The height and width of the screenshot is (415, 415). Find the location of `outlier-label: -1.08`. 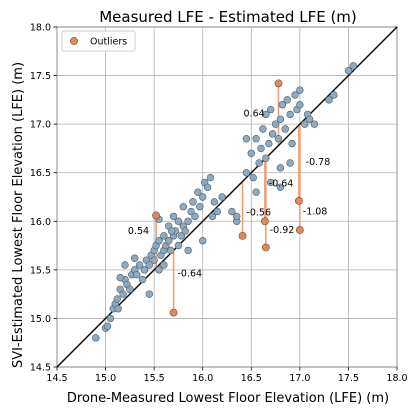

outlier-label: -1.08 is located at coordinates (315, 211).